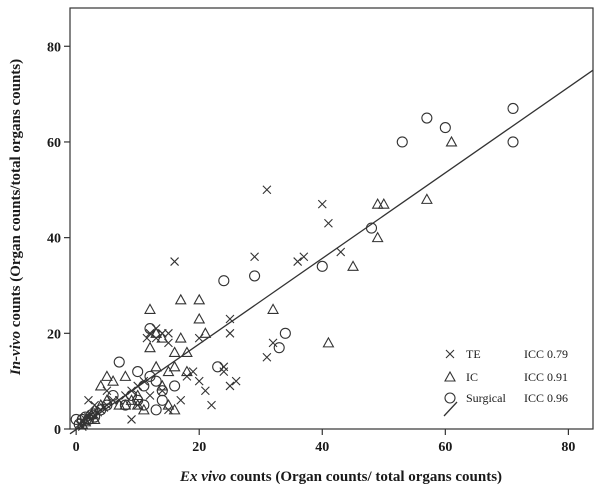  I want to click on y-tick-label: 40, so click(54, 239).